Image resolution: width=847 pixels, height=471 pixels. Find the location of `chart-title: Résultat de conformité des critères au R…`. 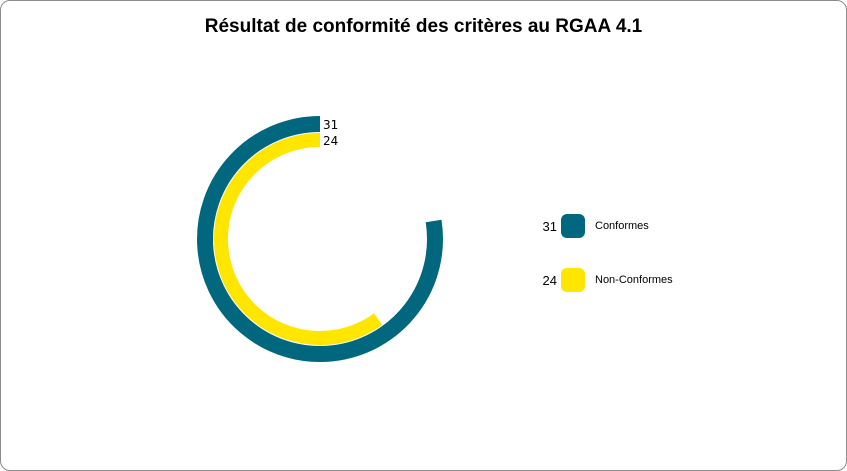

chart-title: Résultat de conformité des critères au R… is located at coordinates (423, 26).